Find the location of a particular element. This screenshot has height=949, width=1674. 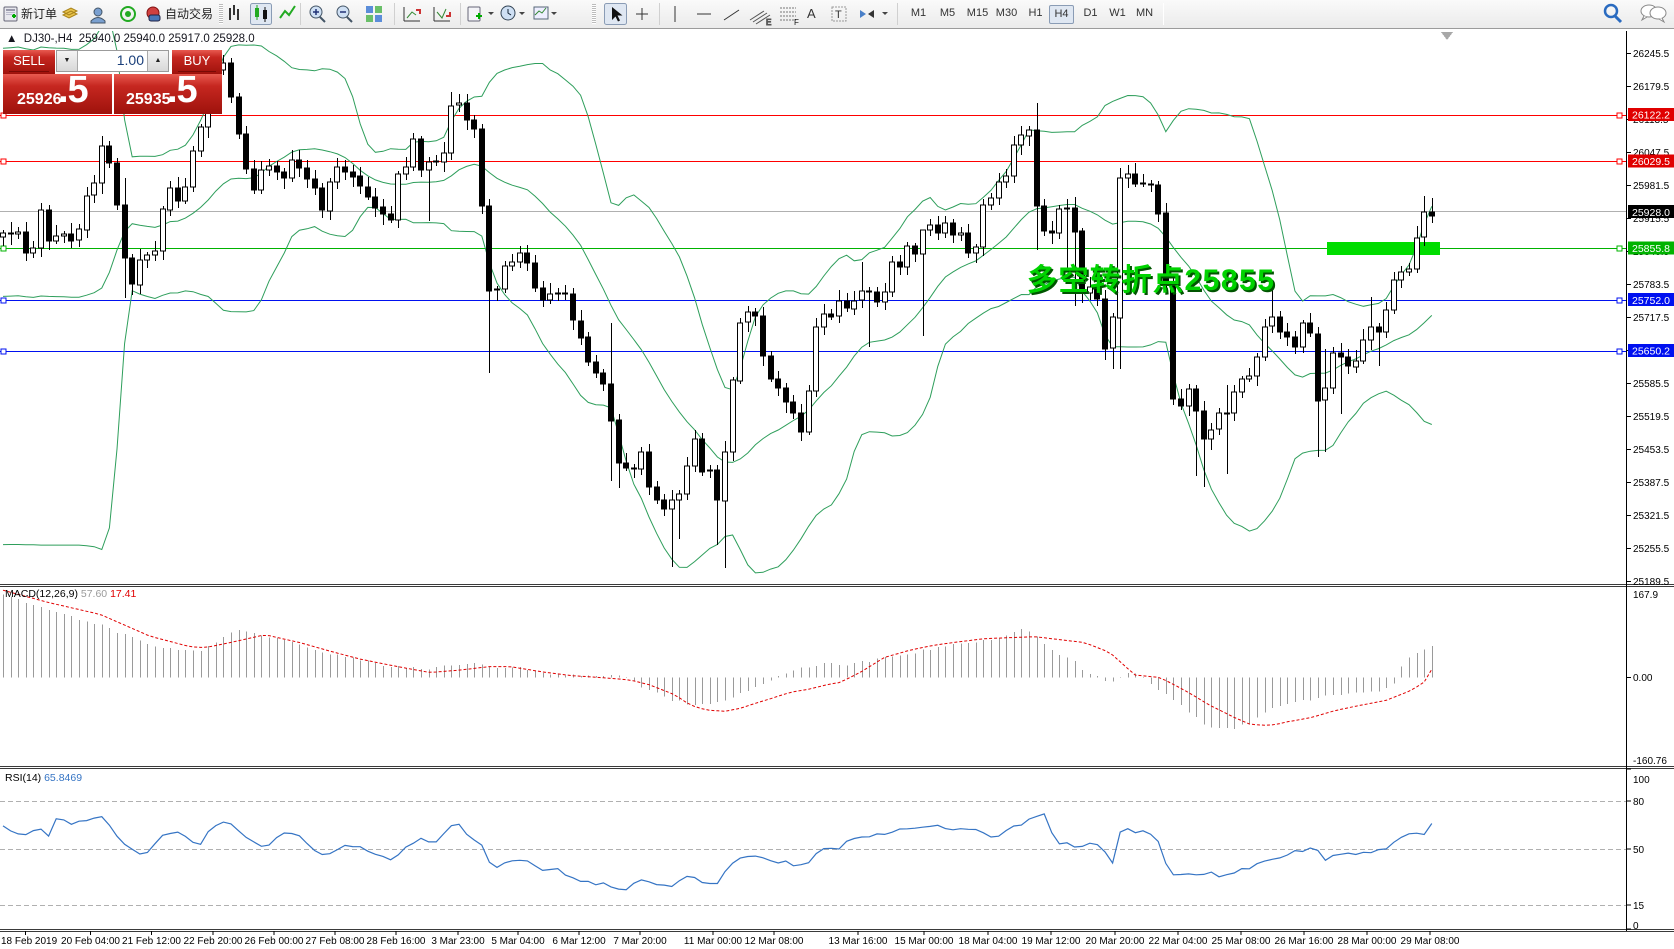

svg-text: 3 Mar 23:00 is located at coordinates (458, 941).